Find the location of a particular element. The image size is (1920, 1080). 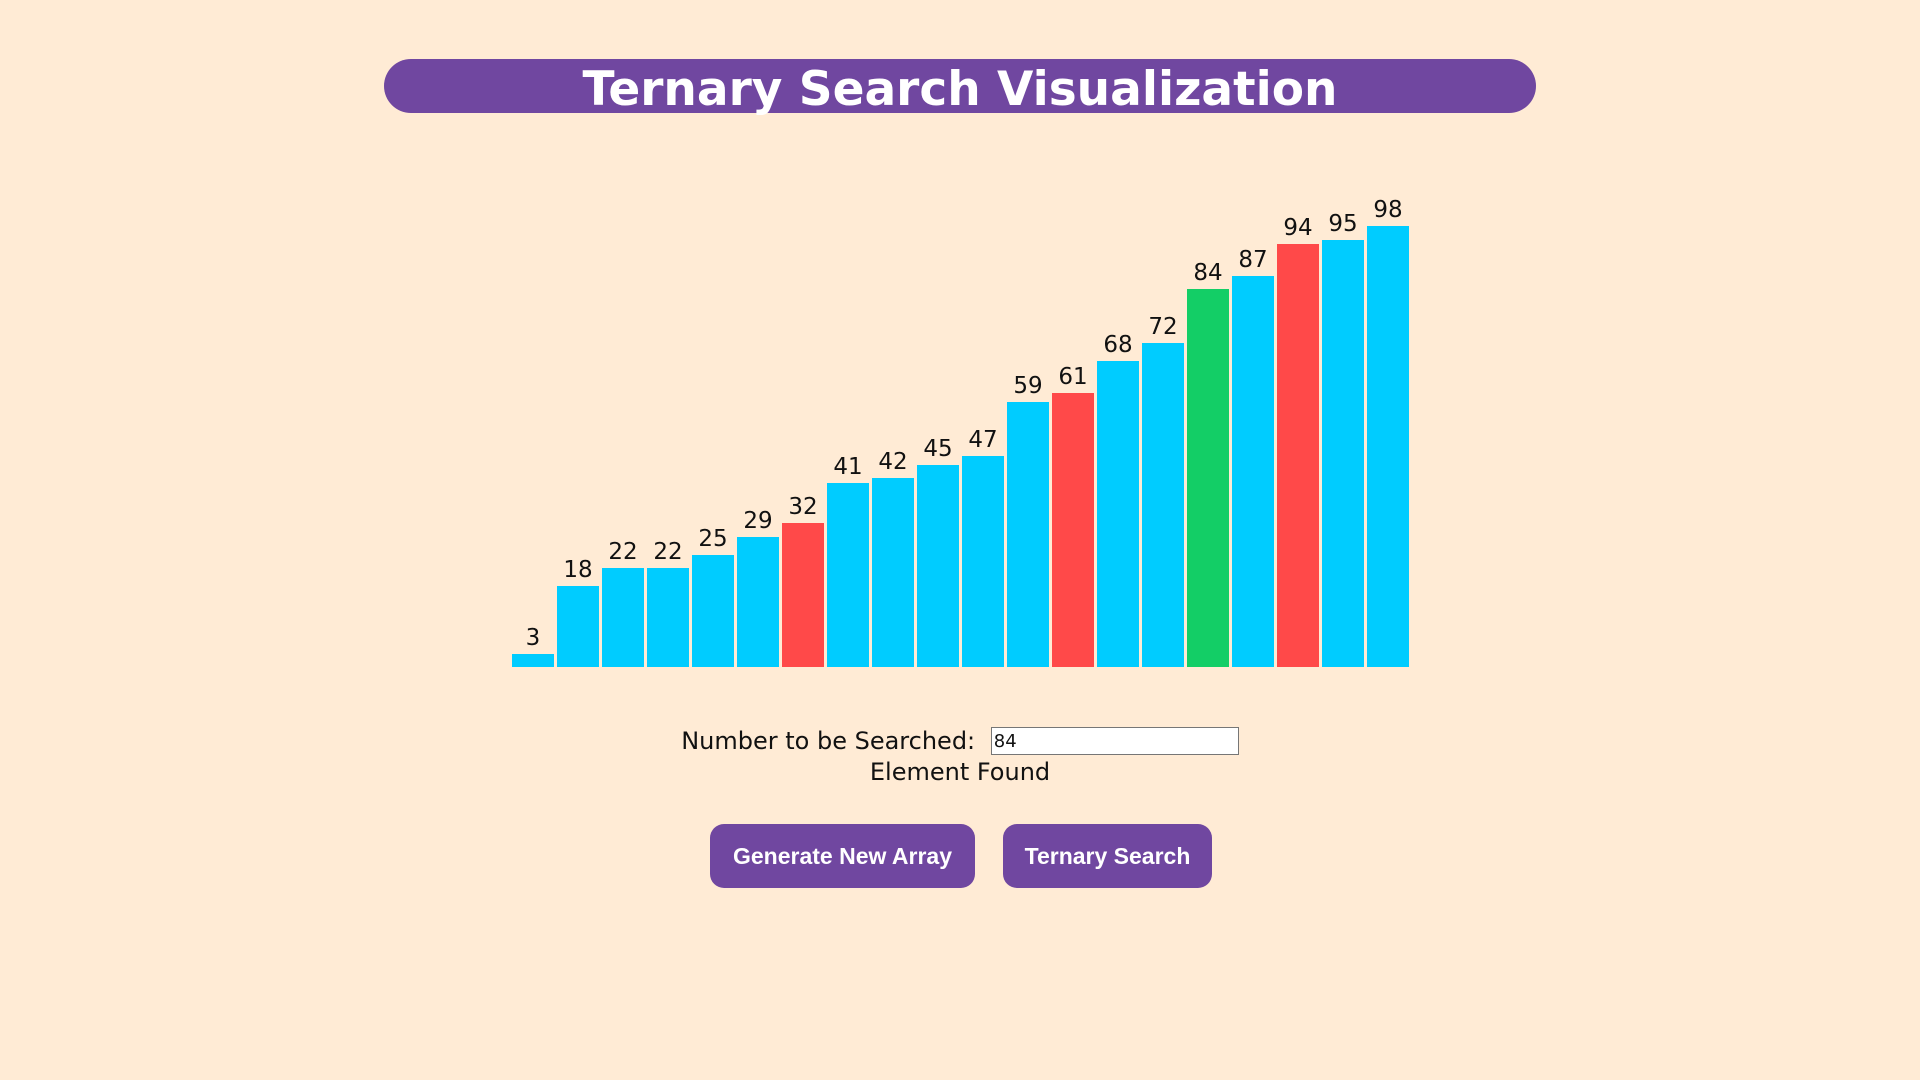

bar-value-label-3: 22 is located at coordinates (668, 552).